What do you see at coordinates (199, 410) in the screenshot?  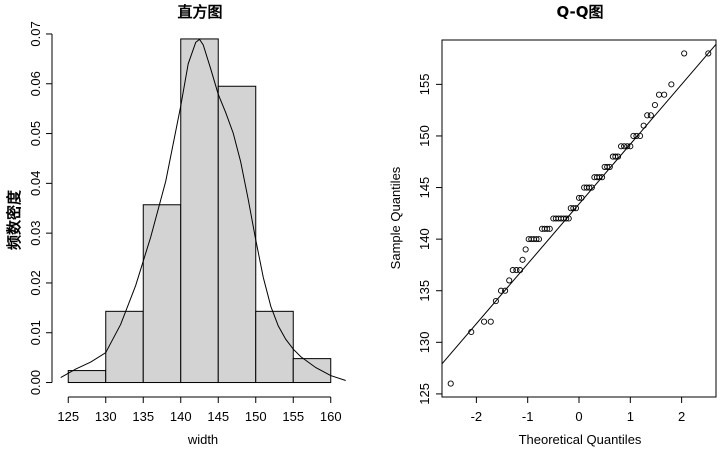 I see `histogram-x-axis: 125 130 135 140 145 150 155 160` at bounding box center [199, 410].